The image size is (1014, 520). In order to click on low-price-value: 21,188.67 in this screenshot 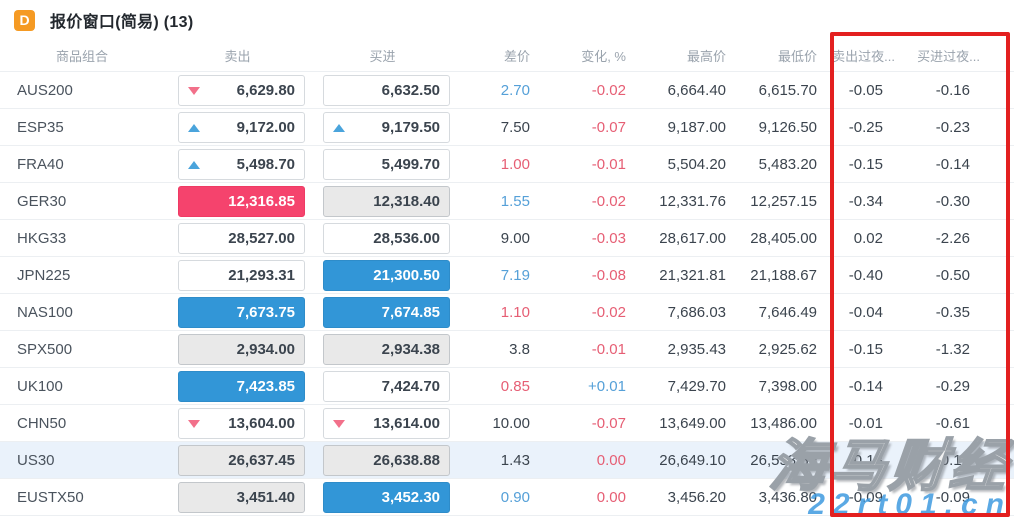, I will do `click(783, 275)`.